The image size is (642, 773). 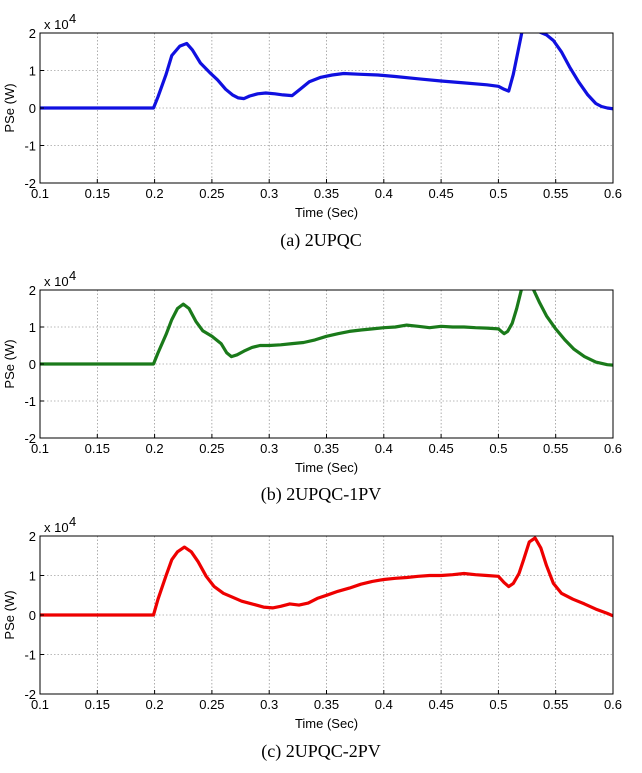 What do you see at coordinates (321, 494) in the screenshot?
I see `figure-caption: (b) 2UPQC-1PV` at bounding box center [321, 494].